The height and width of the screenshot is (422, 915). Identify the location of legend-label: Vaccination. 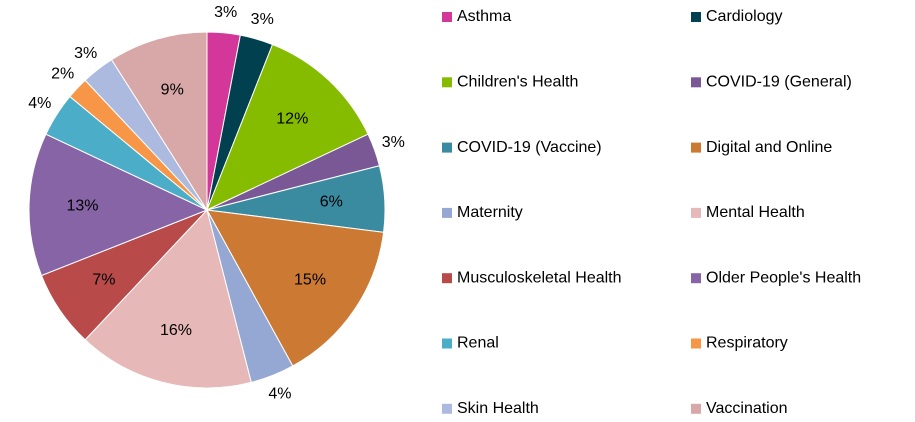
(747, 408).